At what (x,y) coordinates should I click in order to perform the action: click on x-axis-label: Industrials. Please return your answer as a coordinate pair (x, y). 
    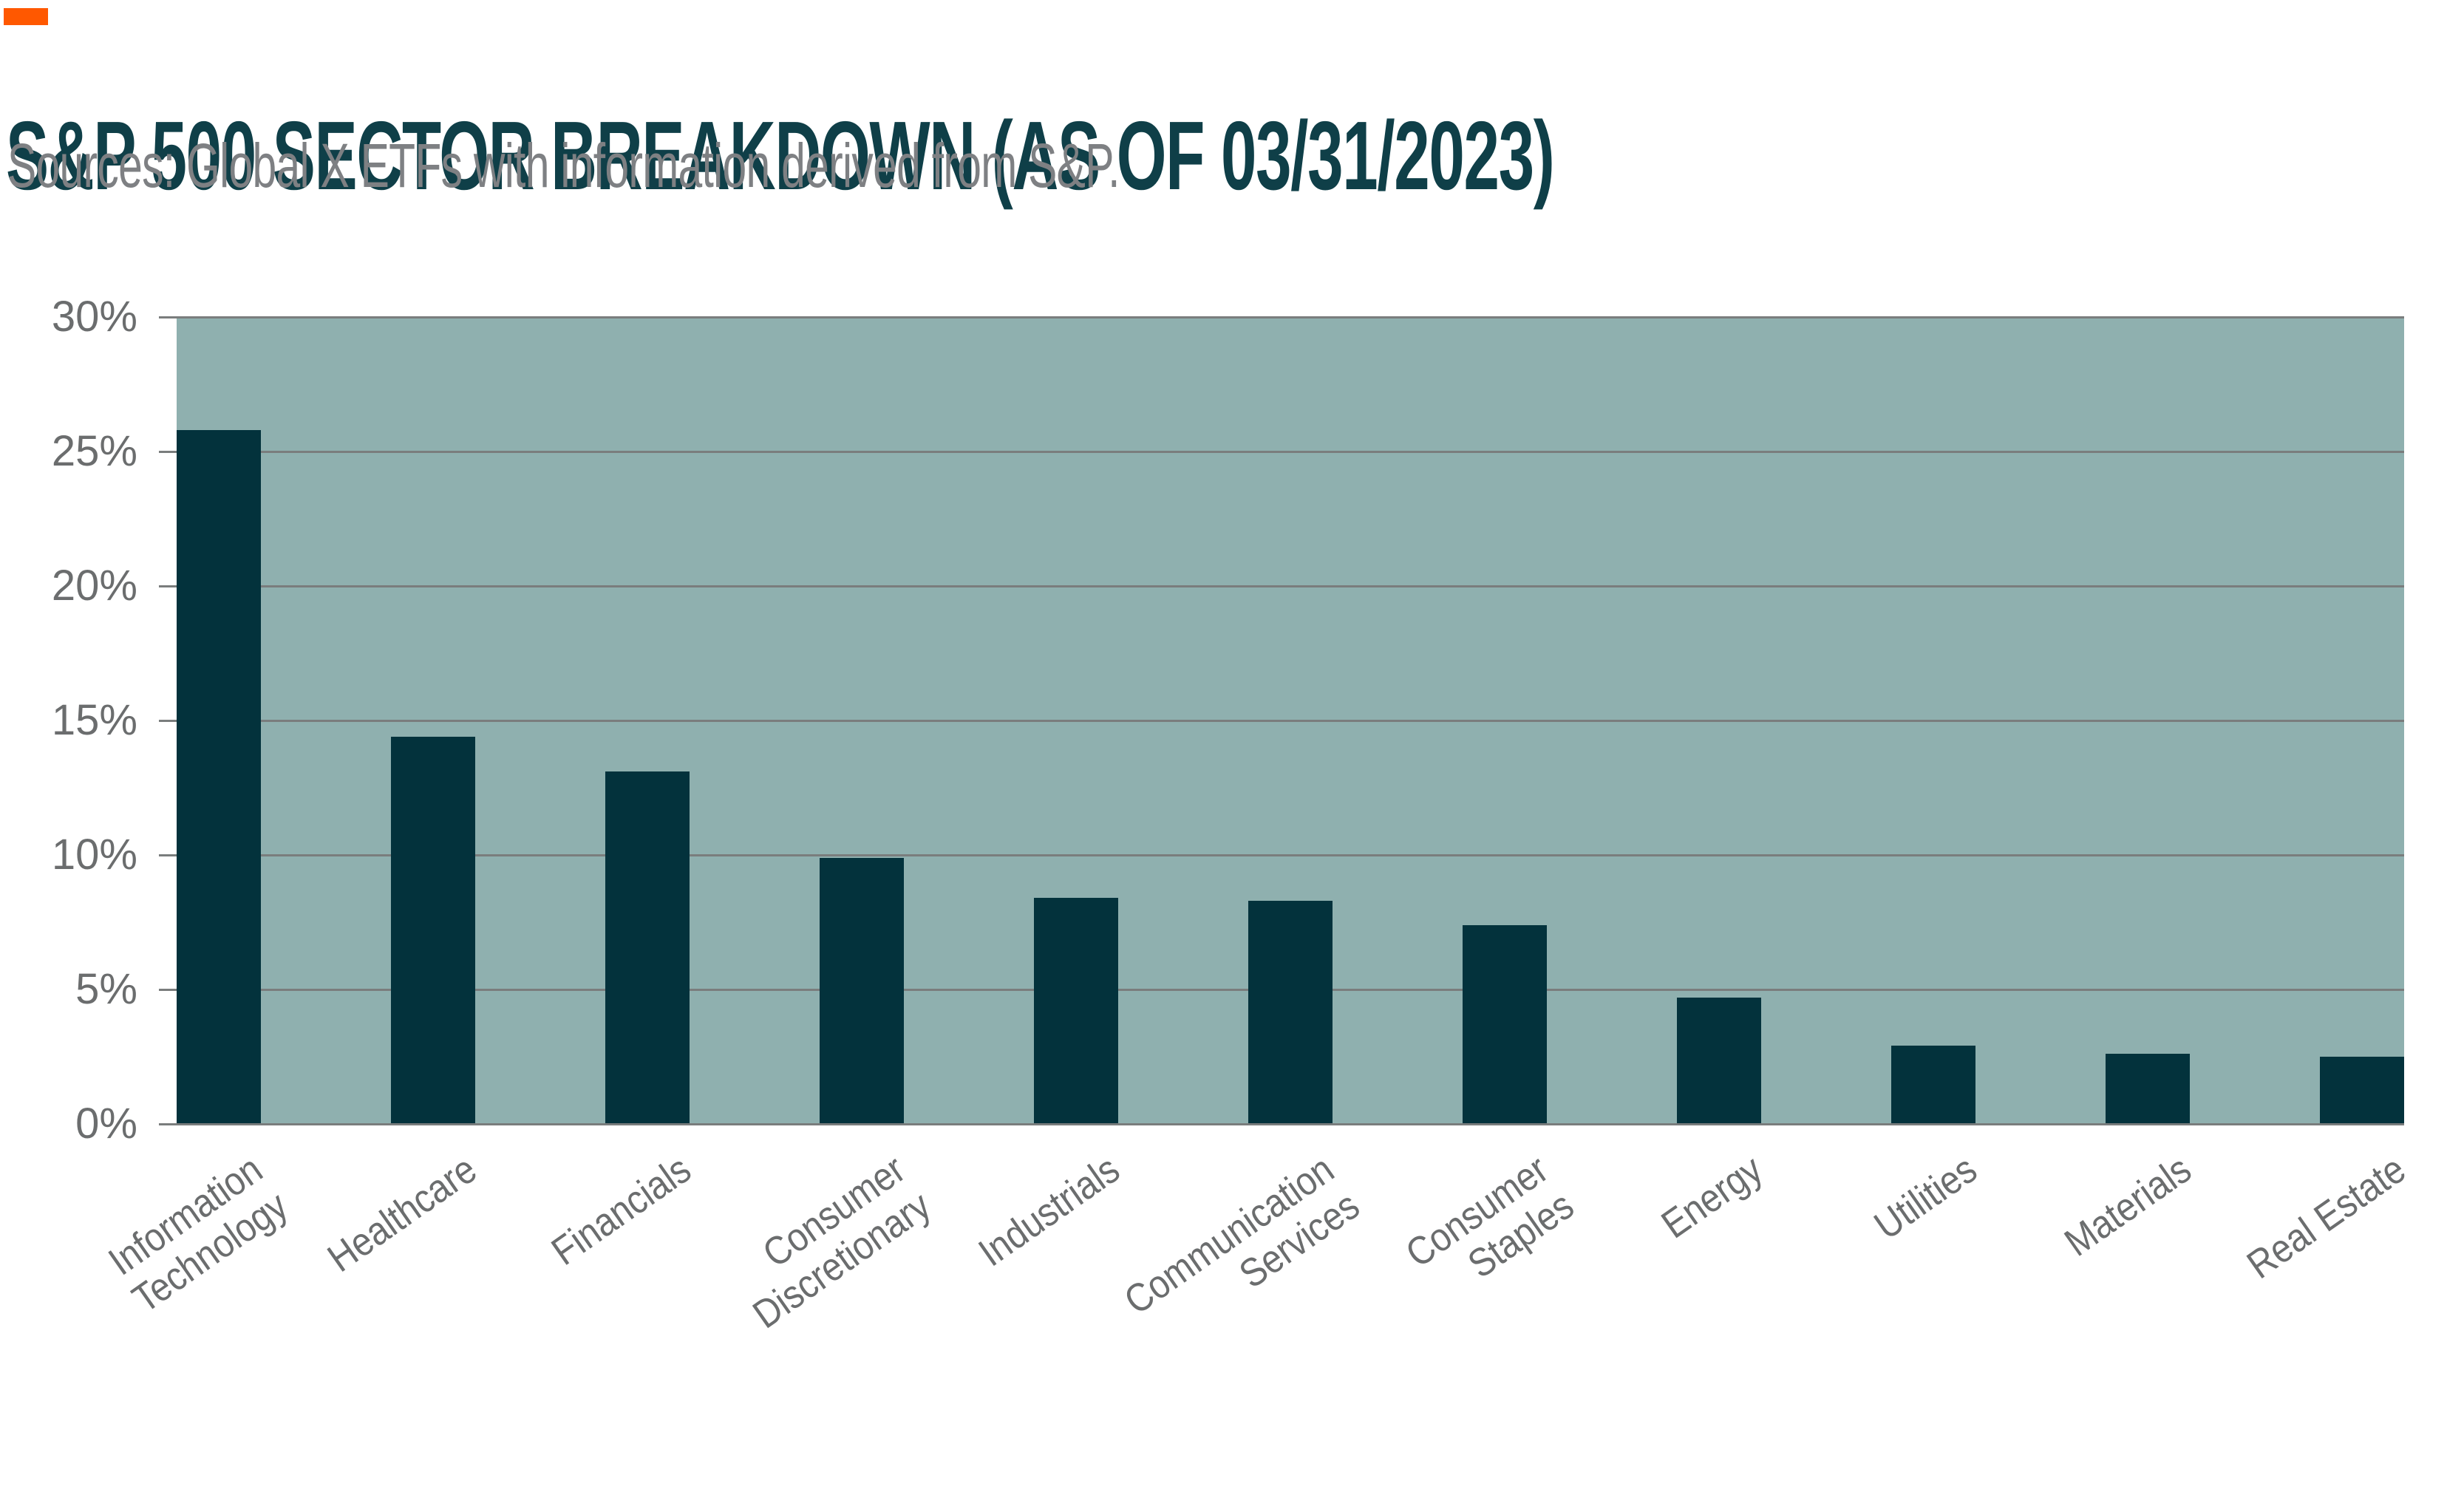
    Looking at the image, I should click on (1049, 1211).